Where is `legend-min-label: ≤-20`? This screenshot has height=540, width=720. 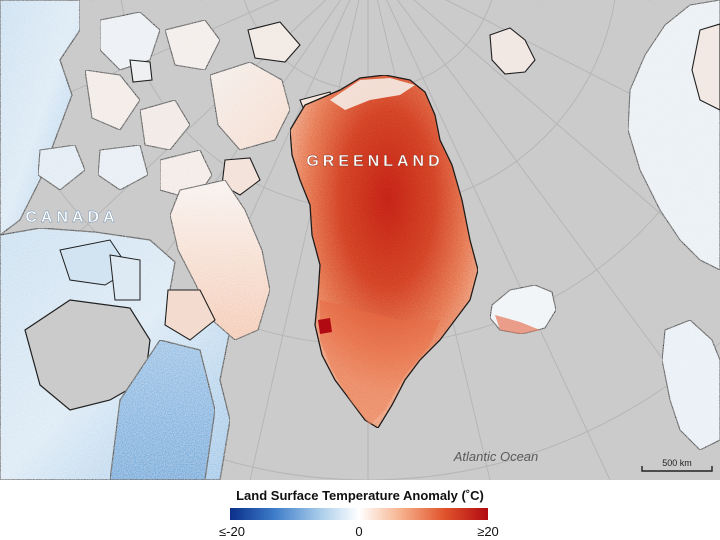
legend-min-label: ≤-20 is located at coordinates (232, 531).